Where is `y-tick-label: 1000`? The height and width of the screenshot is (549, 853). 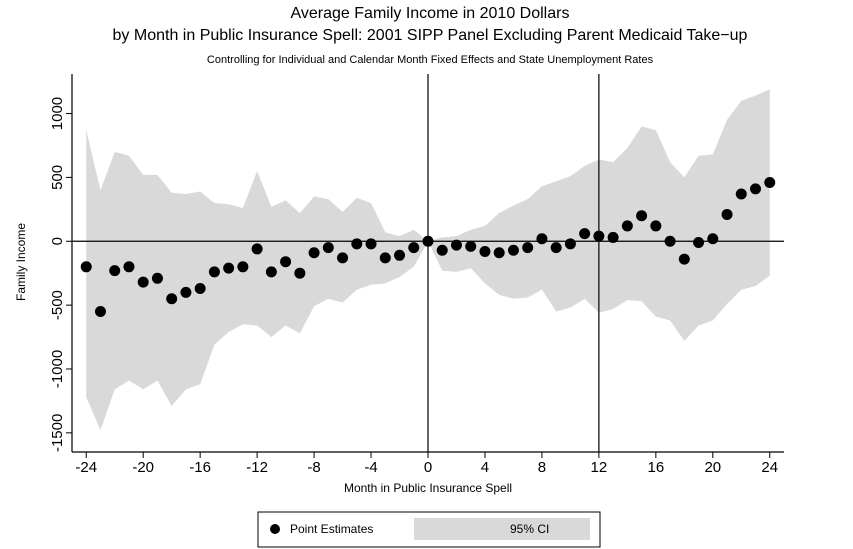
y-tick-label: 1000 is located at coordinates (57, 113).